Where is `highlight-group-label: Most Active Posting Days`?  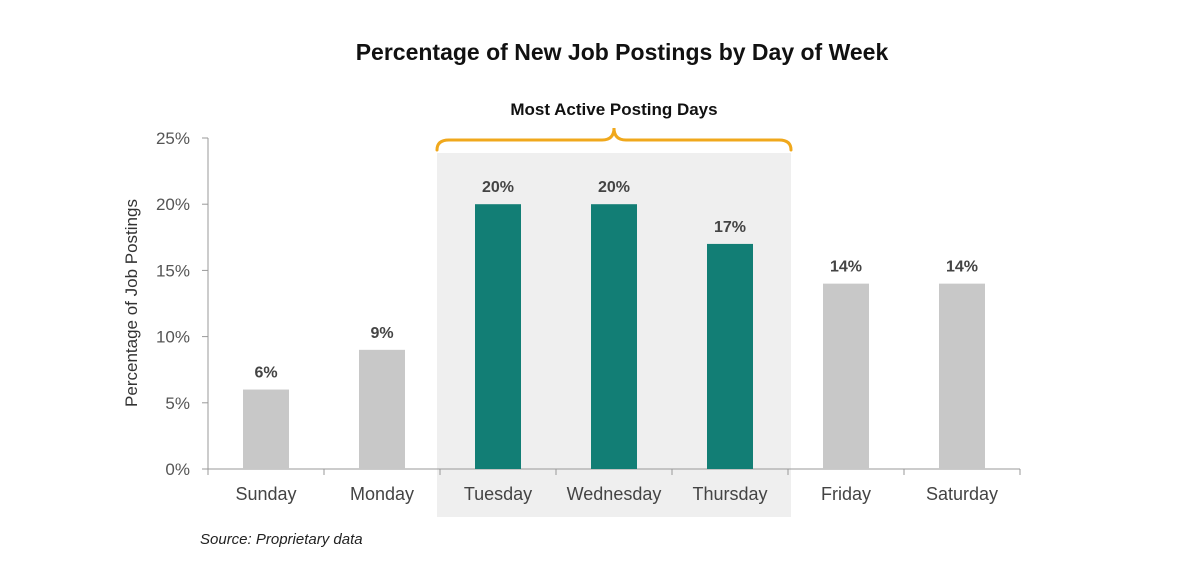 highlight-group-label: Most Active Posting Days is located at coordinates (613, 109).